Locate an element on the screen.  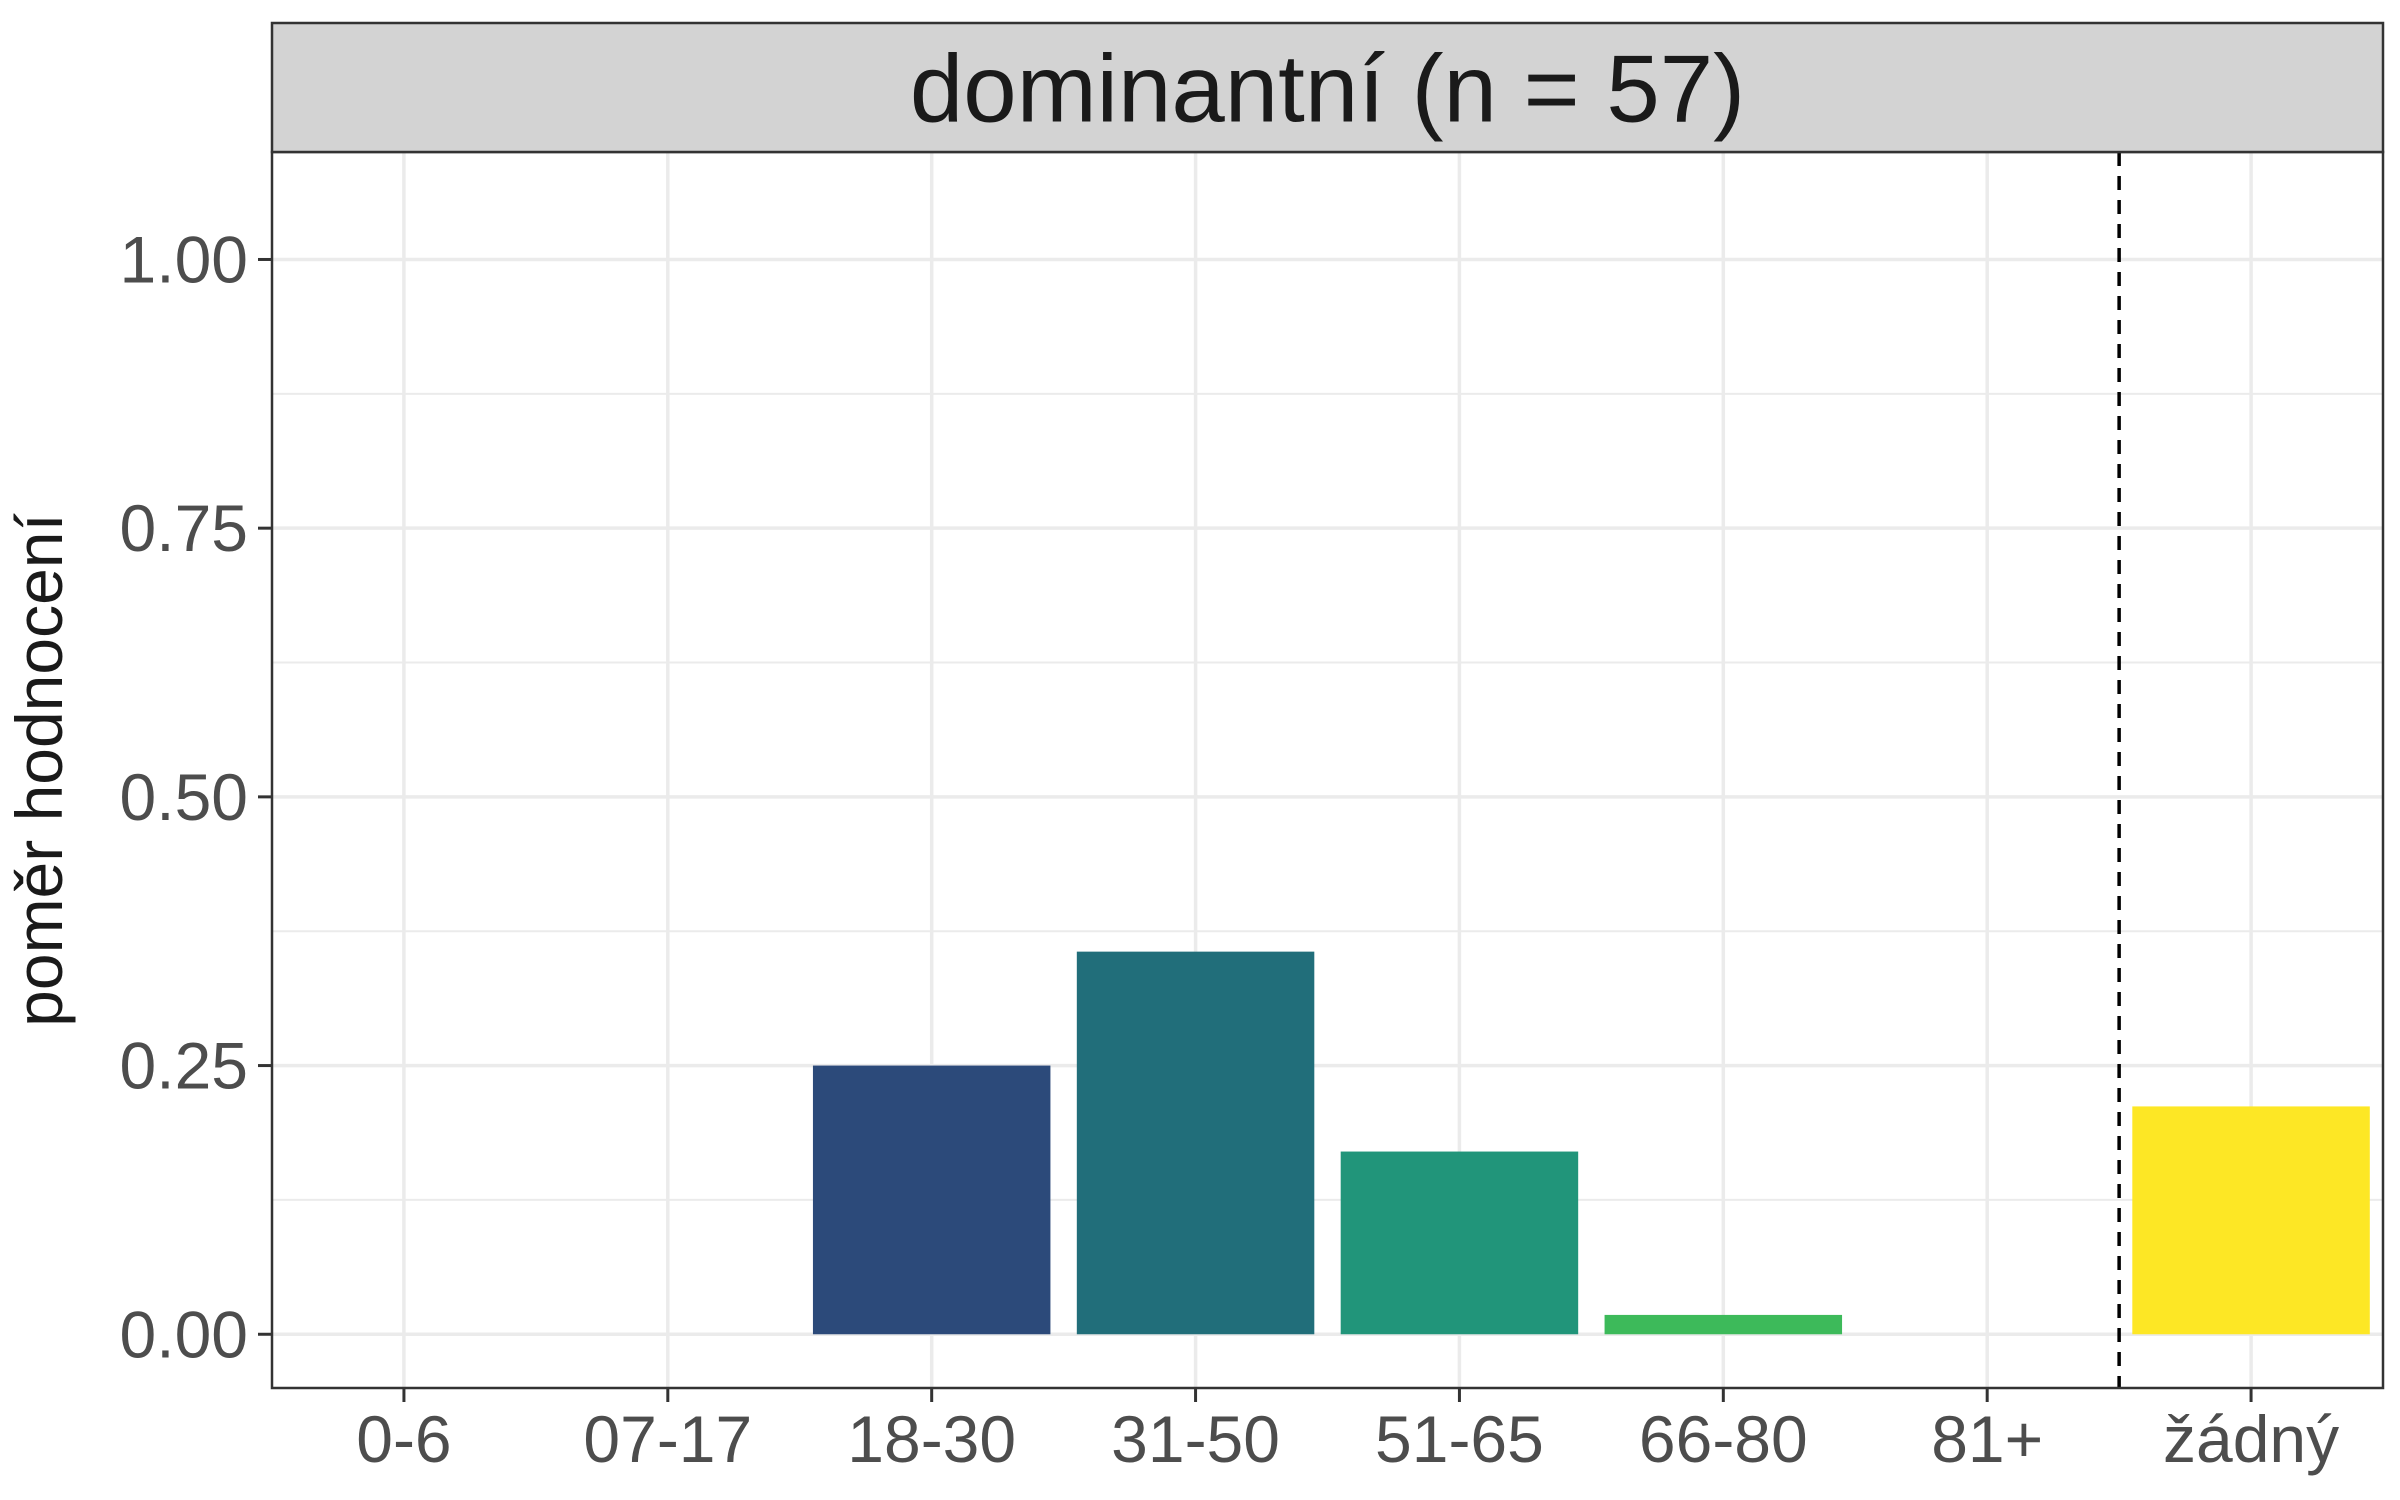
facet-strip is located at coordinates (1327, 87).